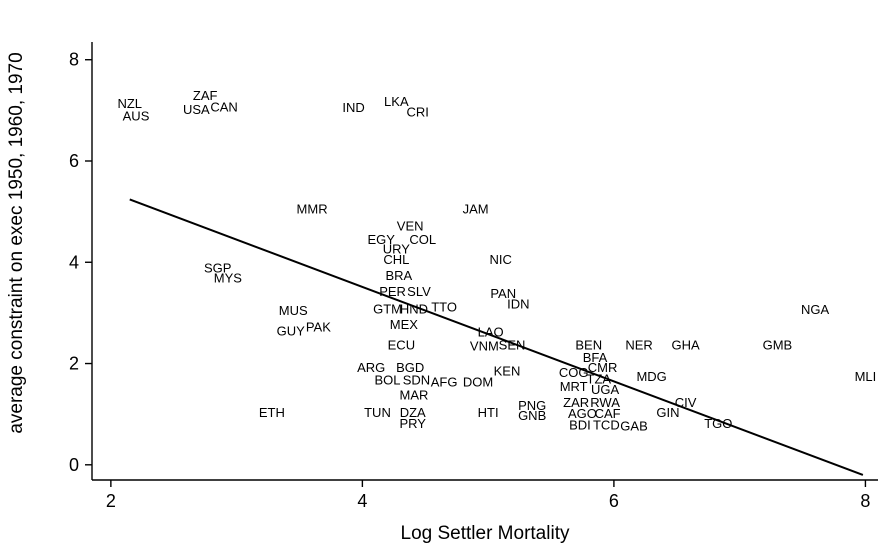 This screenshot has height=547, width=885. What do you see at coordinates (488, 412) in the screenshot?
I see `point-hti: HTI` at bounding box center [488, 412].